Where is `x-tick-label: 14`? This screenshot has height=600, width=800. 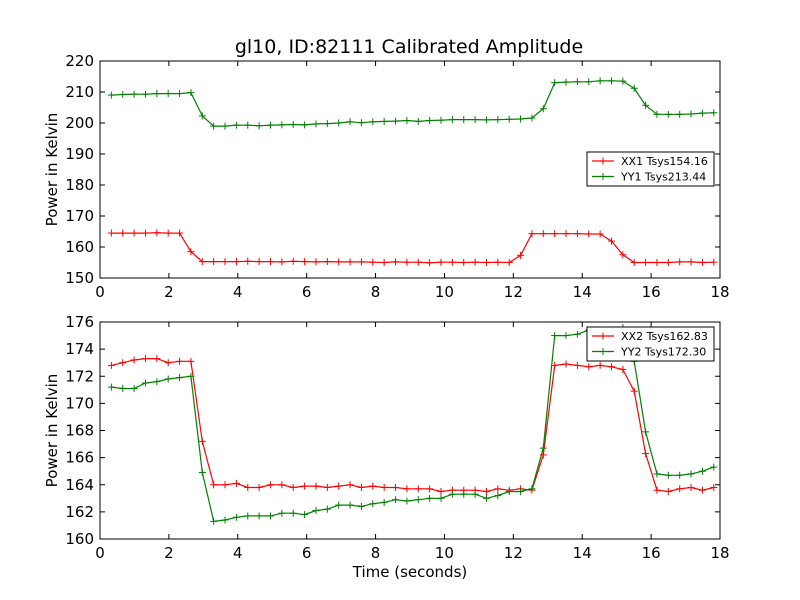 x-tick-label: 14 is located at coordinates (582, 292).